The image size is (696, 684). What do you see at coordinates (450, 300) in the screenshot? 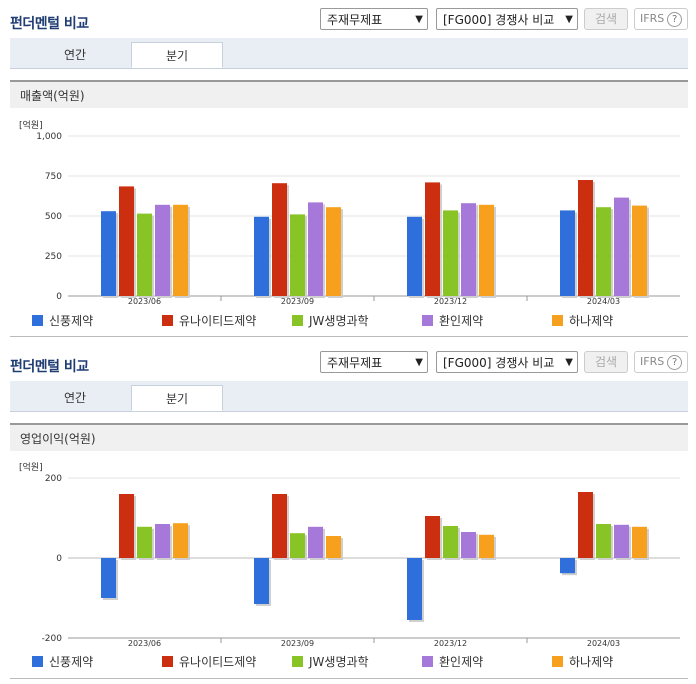
I see `x-tick-label: 2023/12` at bounding box center [450, 300].